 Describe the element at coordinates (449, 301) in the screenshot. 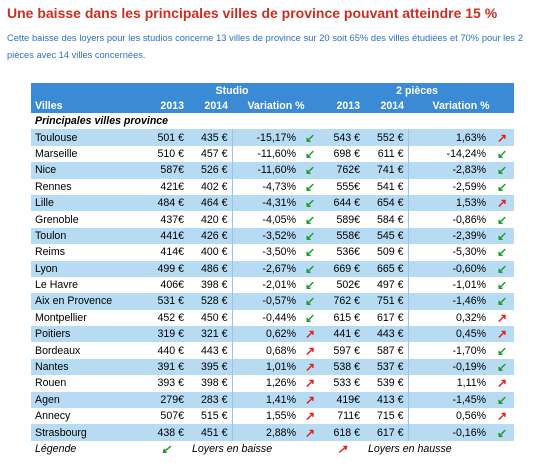

I see `2p-variation-cell: -1,46%` at that location.